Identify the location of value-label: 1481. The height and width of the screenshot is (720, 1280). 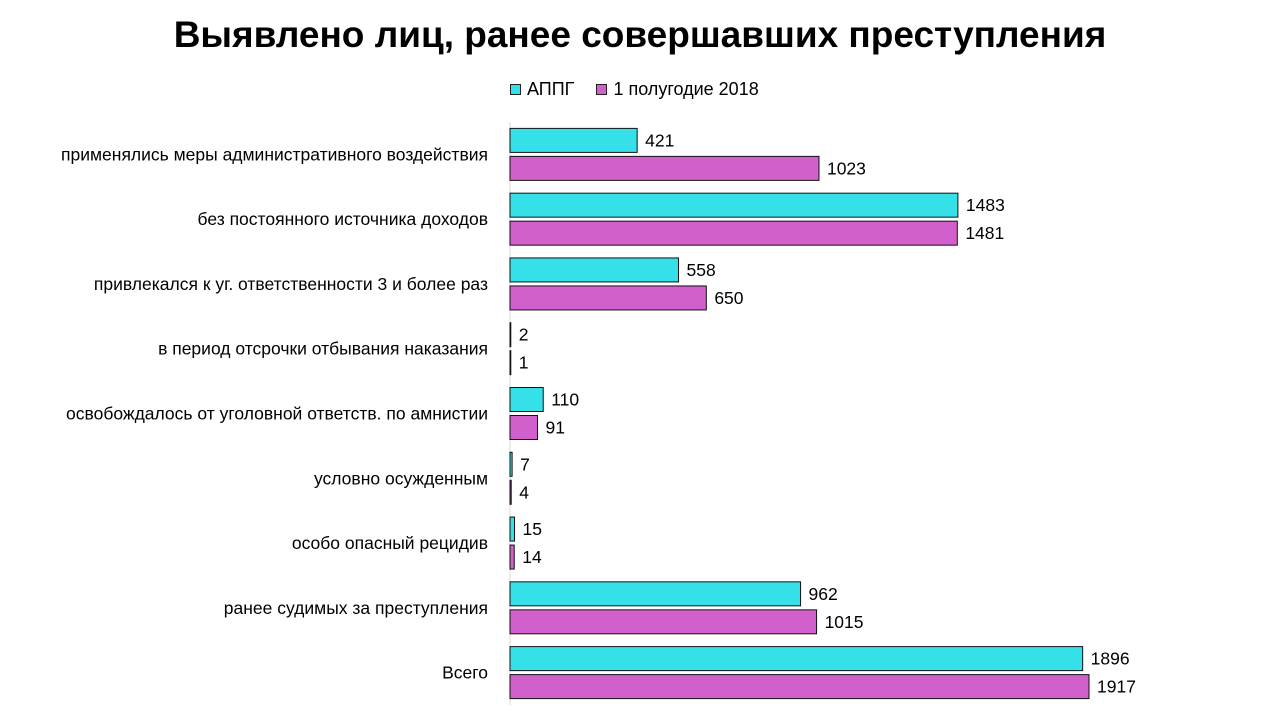
(984, 233).